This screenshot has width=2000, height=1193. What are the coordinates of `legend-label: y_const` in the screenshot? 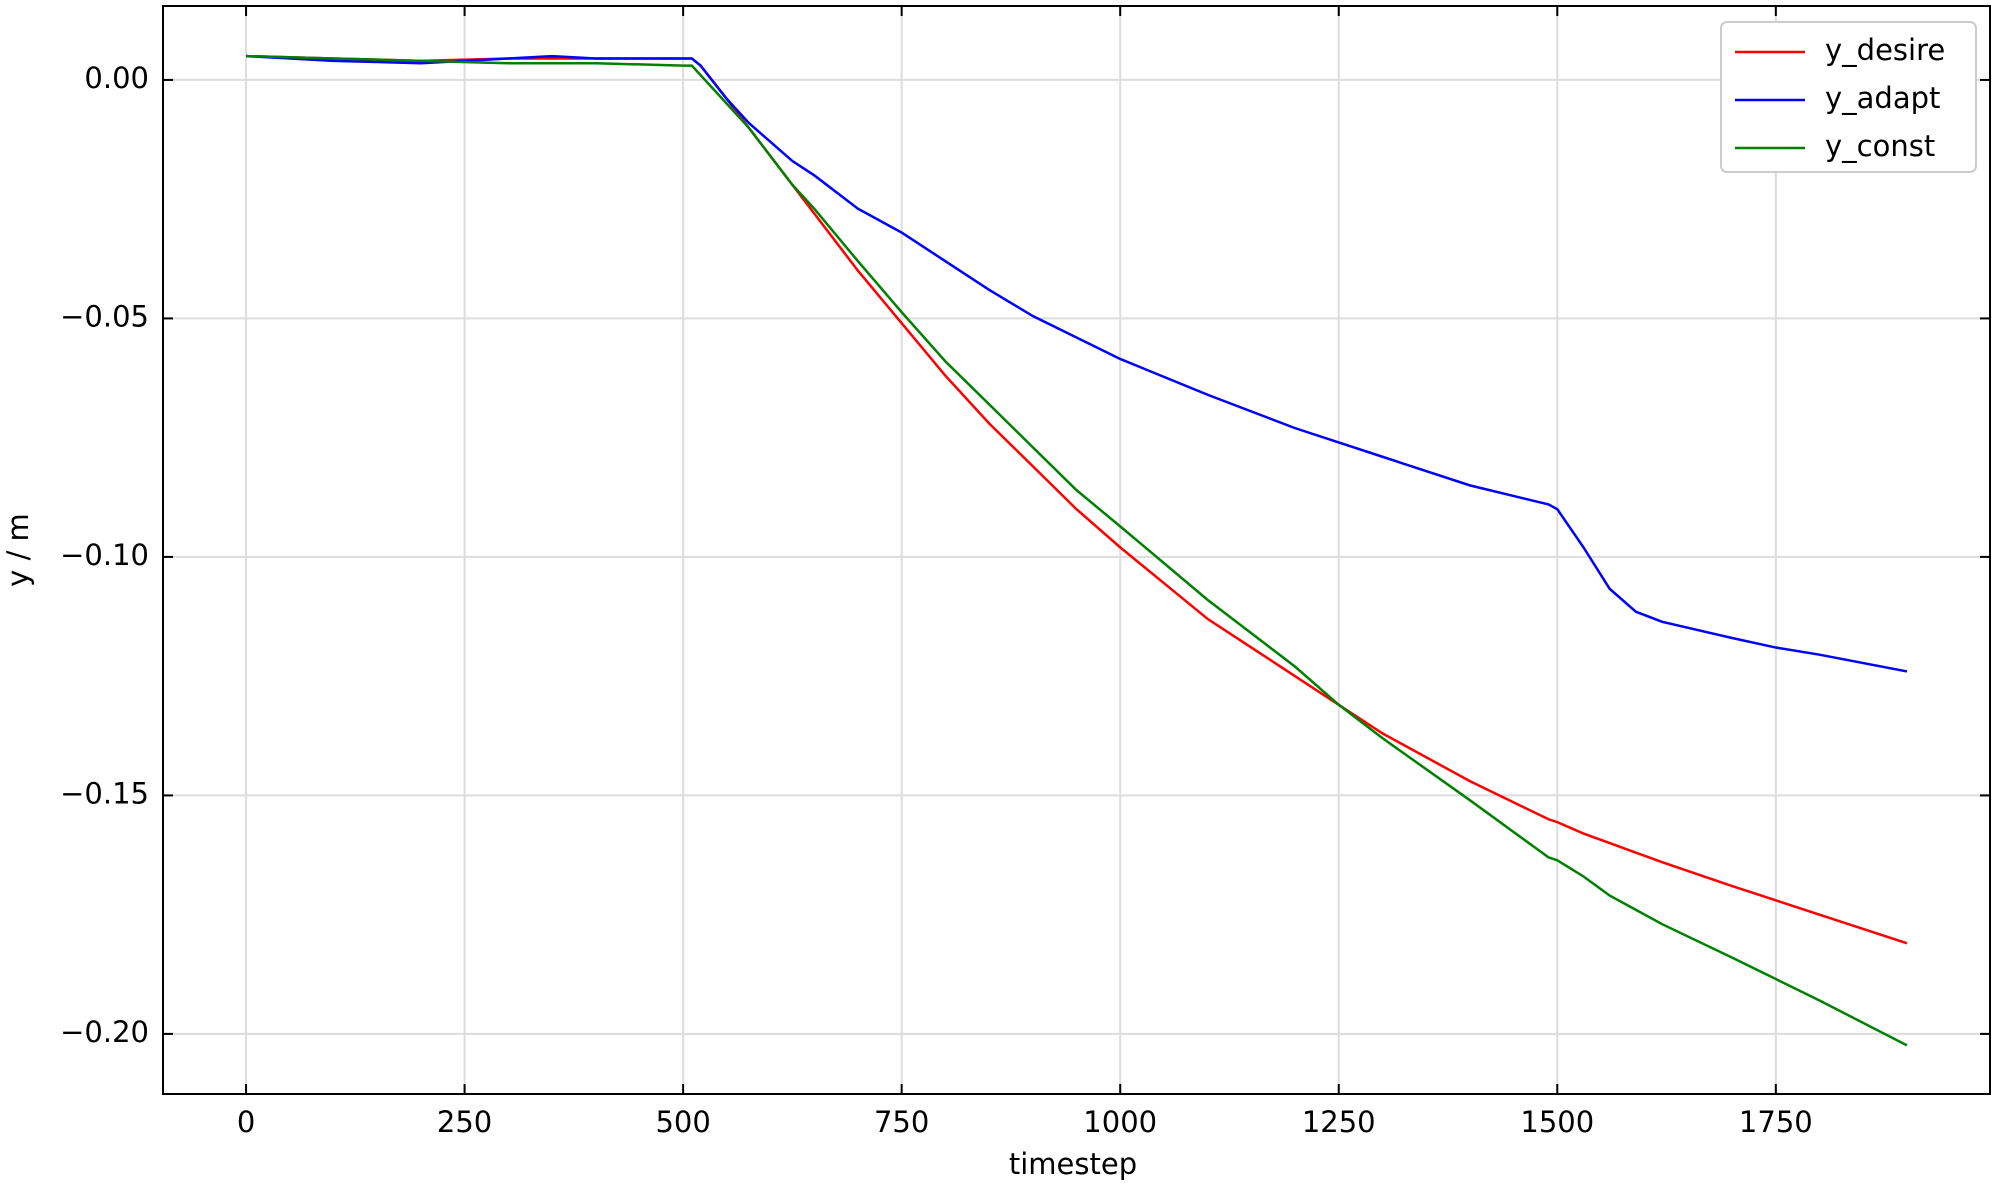 It's located at (1880, 146).